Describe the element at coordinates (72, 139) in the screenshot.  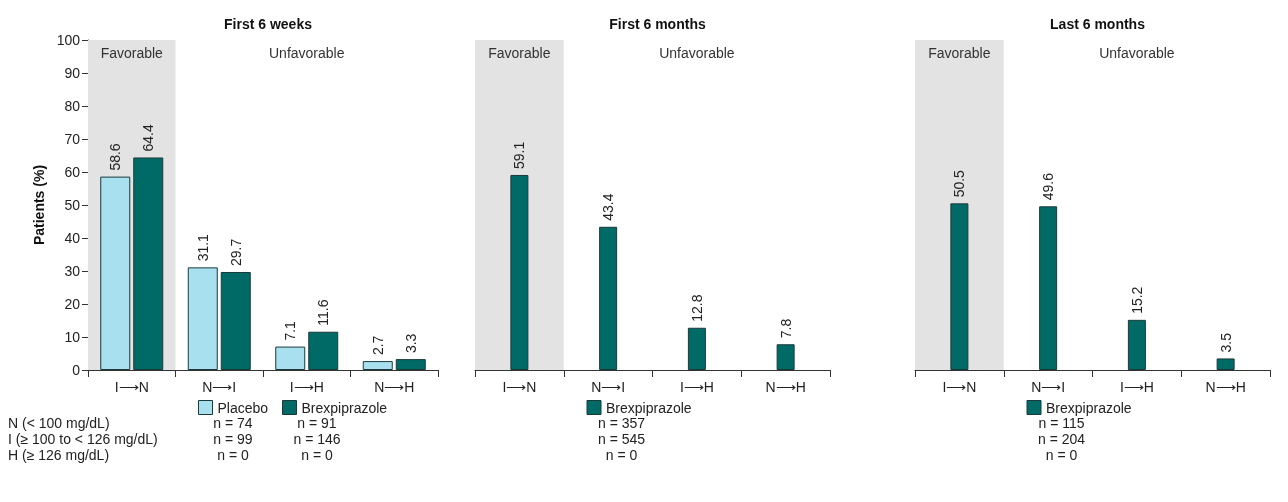
I see `y-tick-label: 70` at that location.